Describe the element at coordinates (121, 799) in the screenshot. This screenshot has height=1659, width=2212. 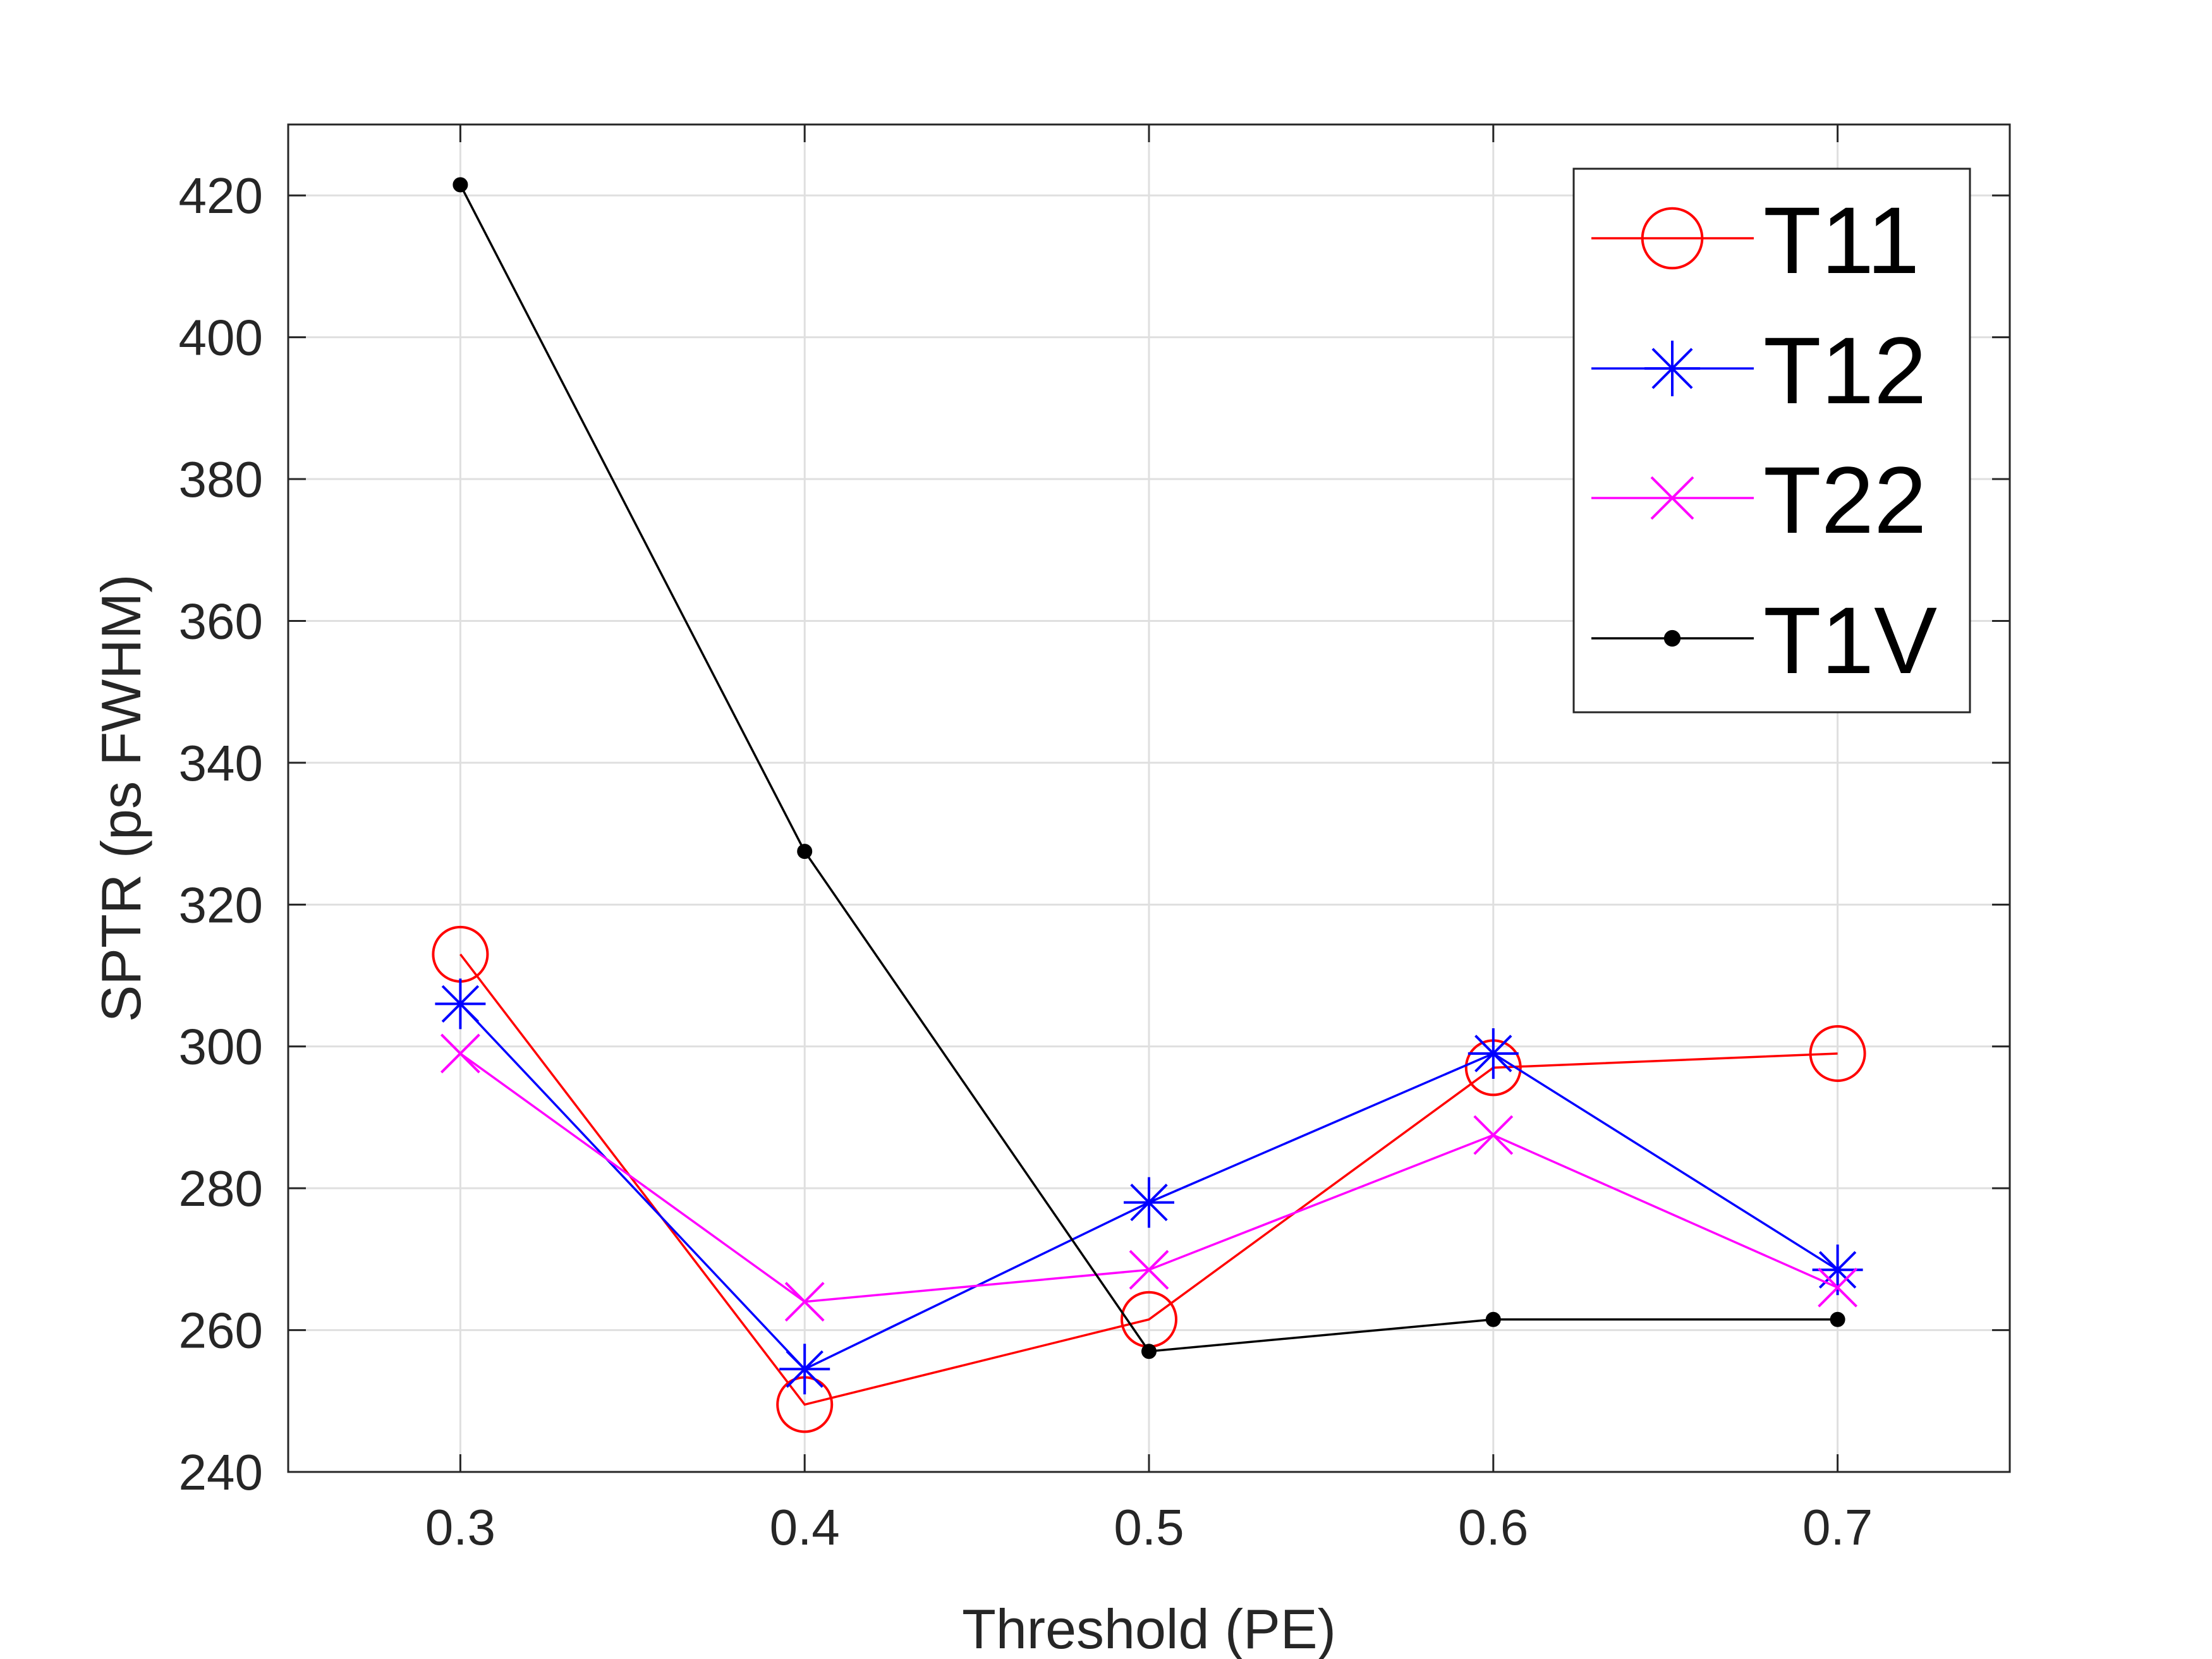
I see `y-axis-label: SPTR (ps FWHM)` at that location.